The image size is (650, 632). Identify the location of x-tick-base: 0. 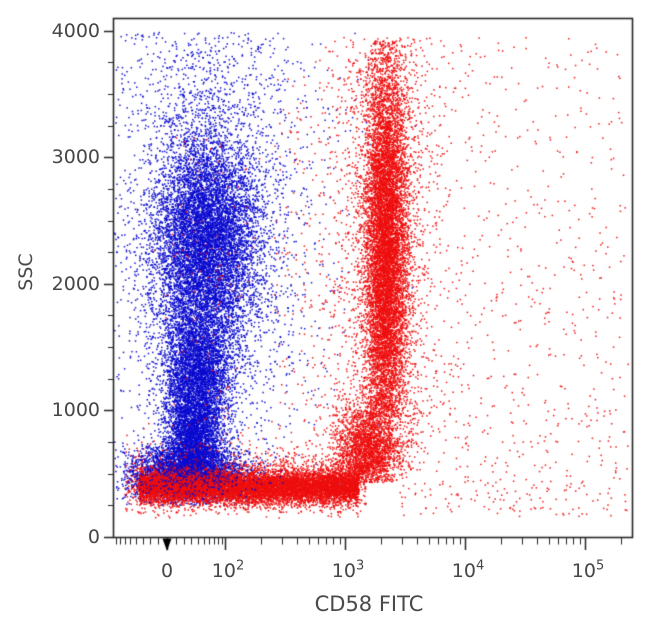
(167, 571).